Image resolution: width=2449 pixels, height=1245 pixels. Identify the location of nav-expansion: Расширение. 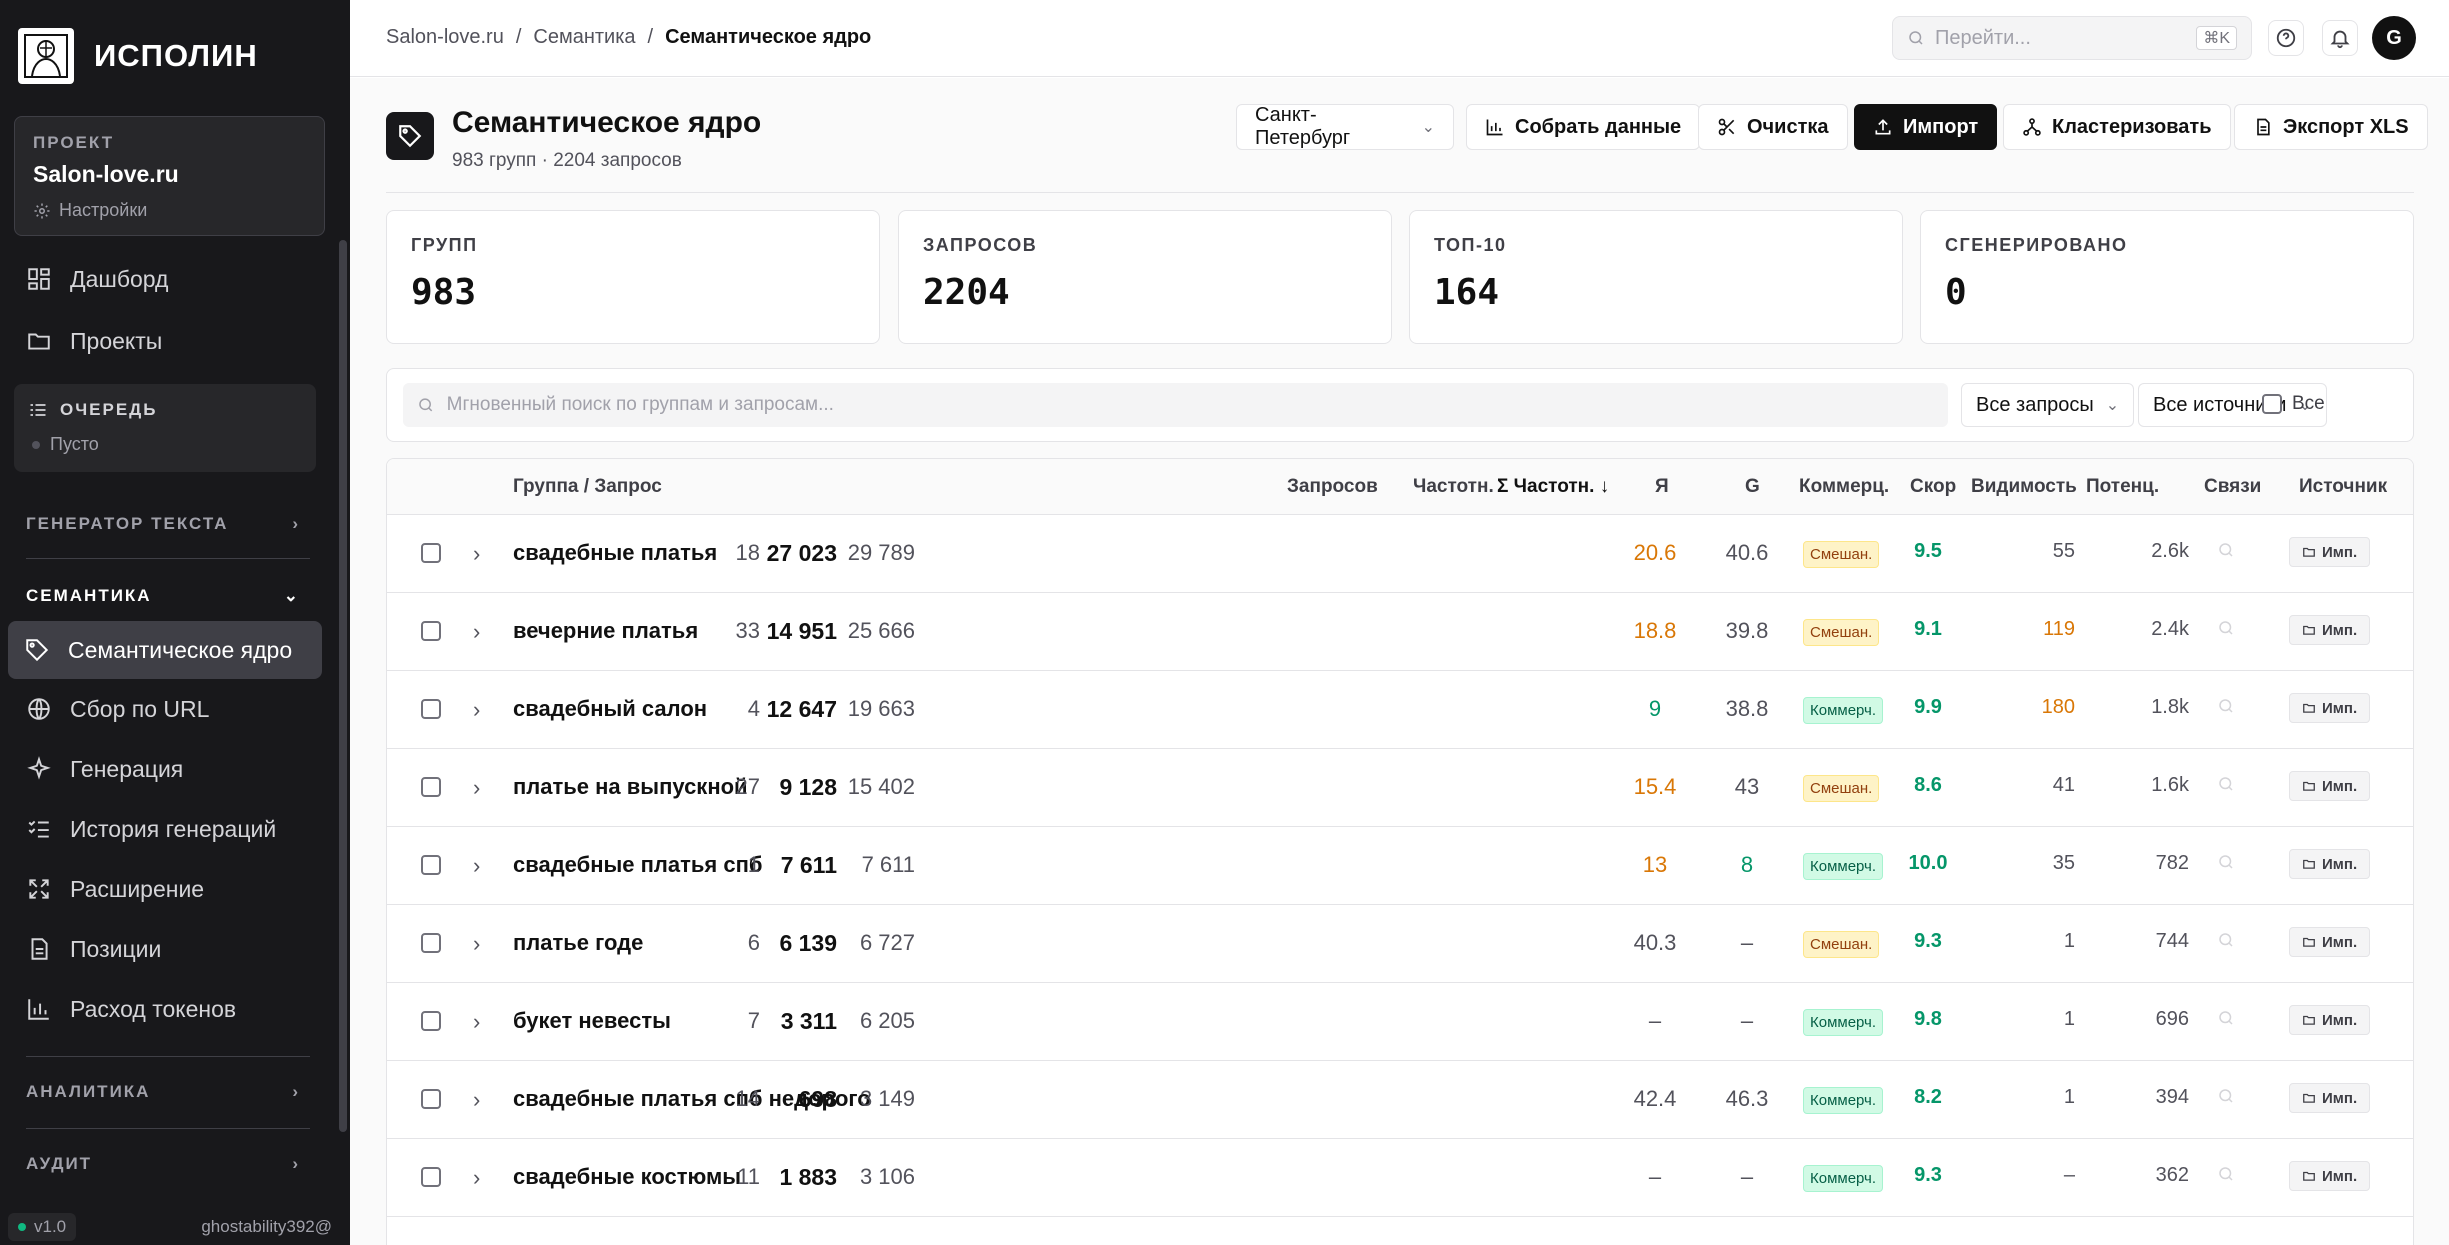
(166, 889).